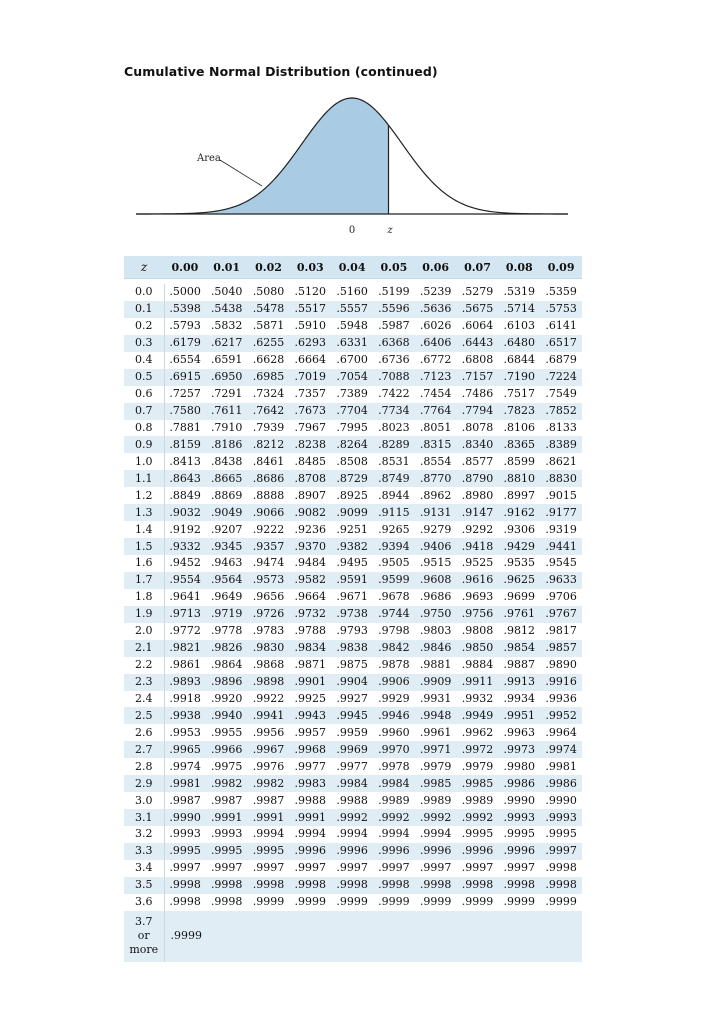 This screenshot has height=1024, width=705. I want to click on probability-cell: .5753, so click(561, 309).